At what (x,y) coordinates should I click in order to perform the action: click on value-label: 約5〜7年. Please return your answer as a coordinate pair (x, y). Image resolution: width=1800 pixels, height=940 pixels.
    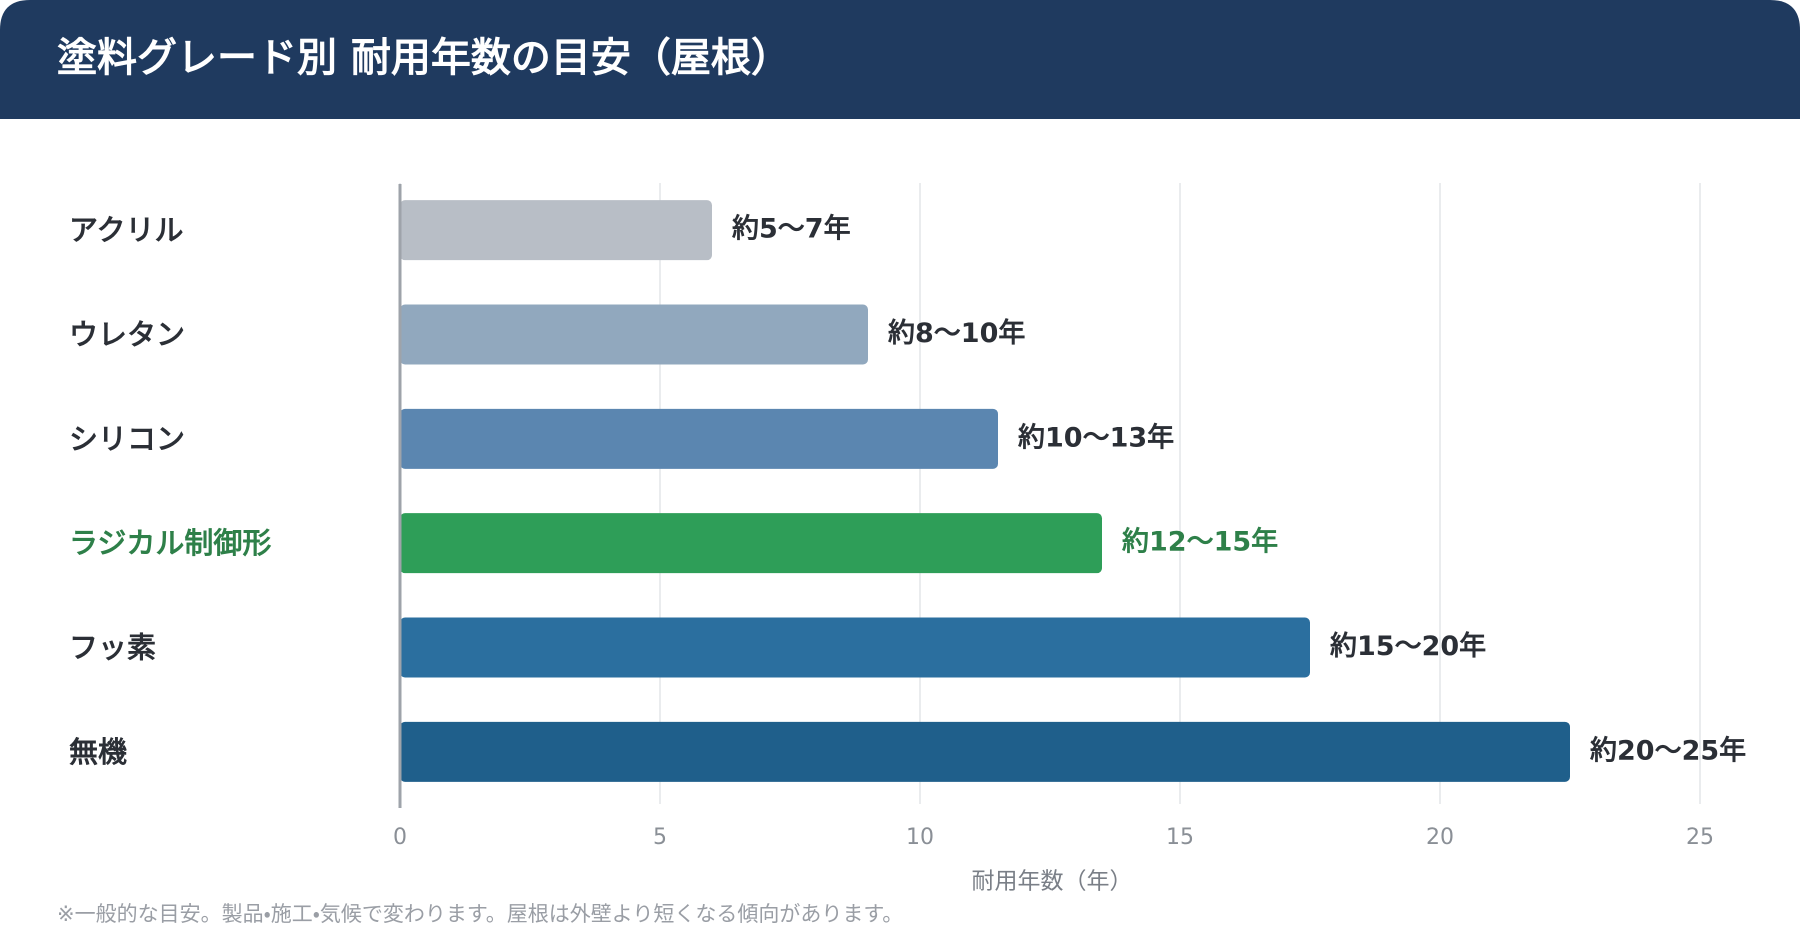
    Looking at the image, I should click on (791, 229).